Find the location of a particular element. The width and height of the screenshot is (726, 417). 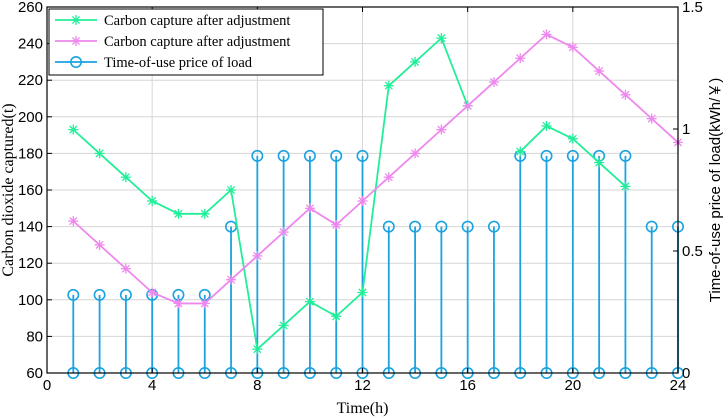

y-tick-label: 180 is located at coordinates (30, 153).